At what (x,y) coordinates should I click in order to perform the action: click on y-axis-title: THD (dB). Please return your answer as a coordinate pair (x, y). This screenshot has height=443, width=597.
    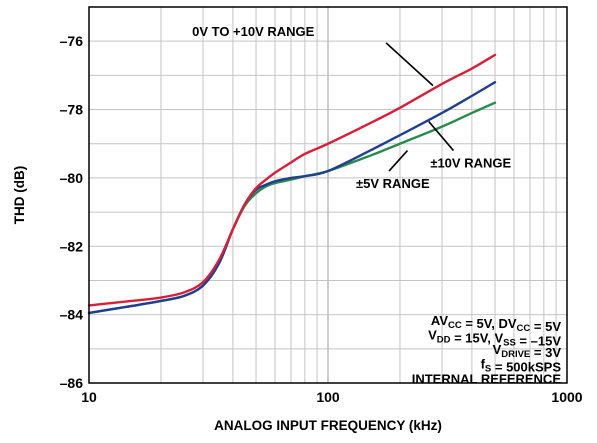
    Looking at the image, I should click on (19, 195).